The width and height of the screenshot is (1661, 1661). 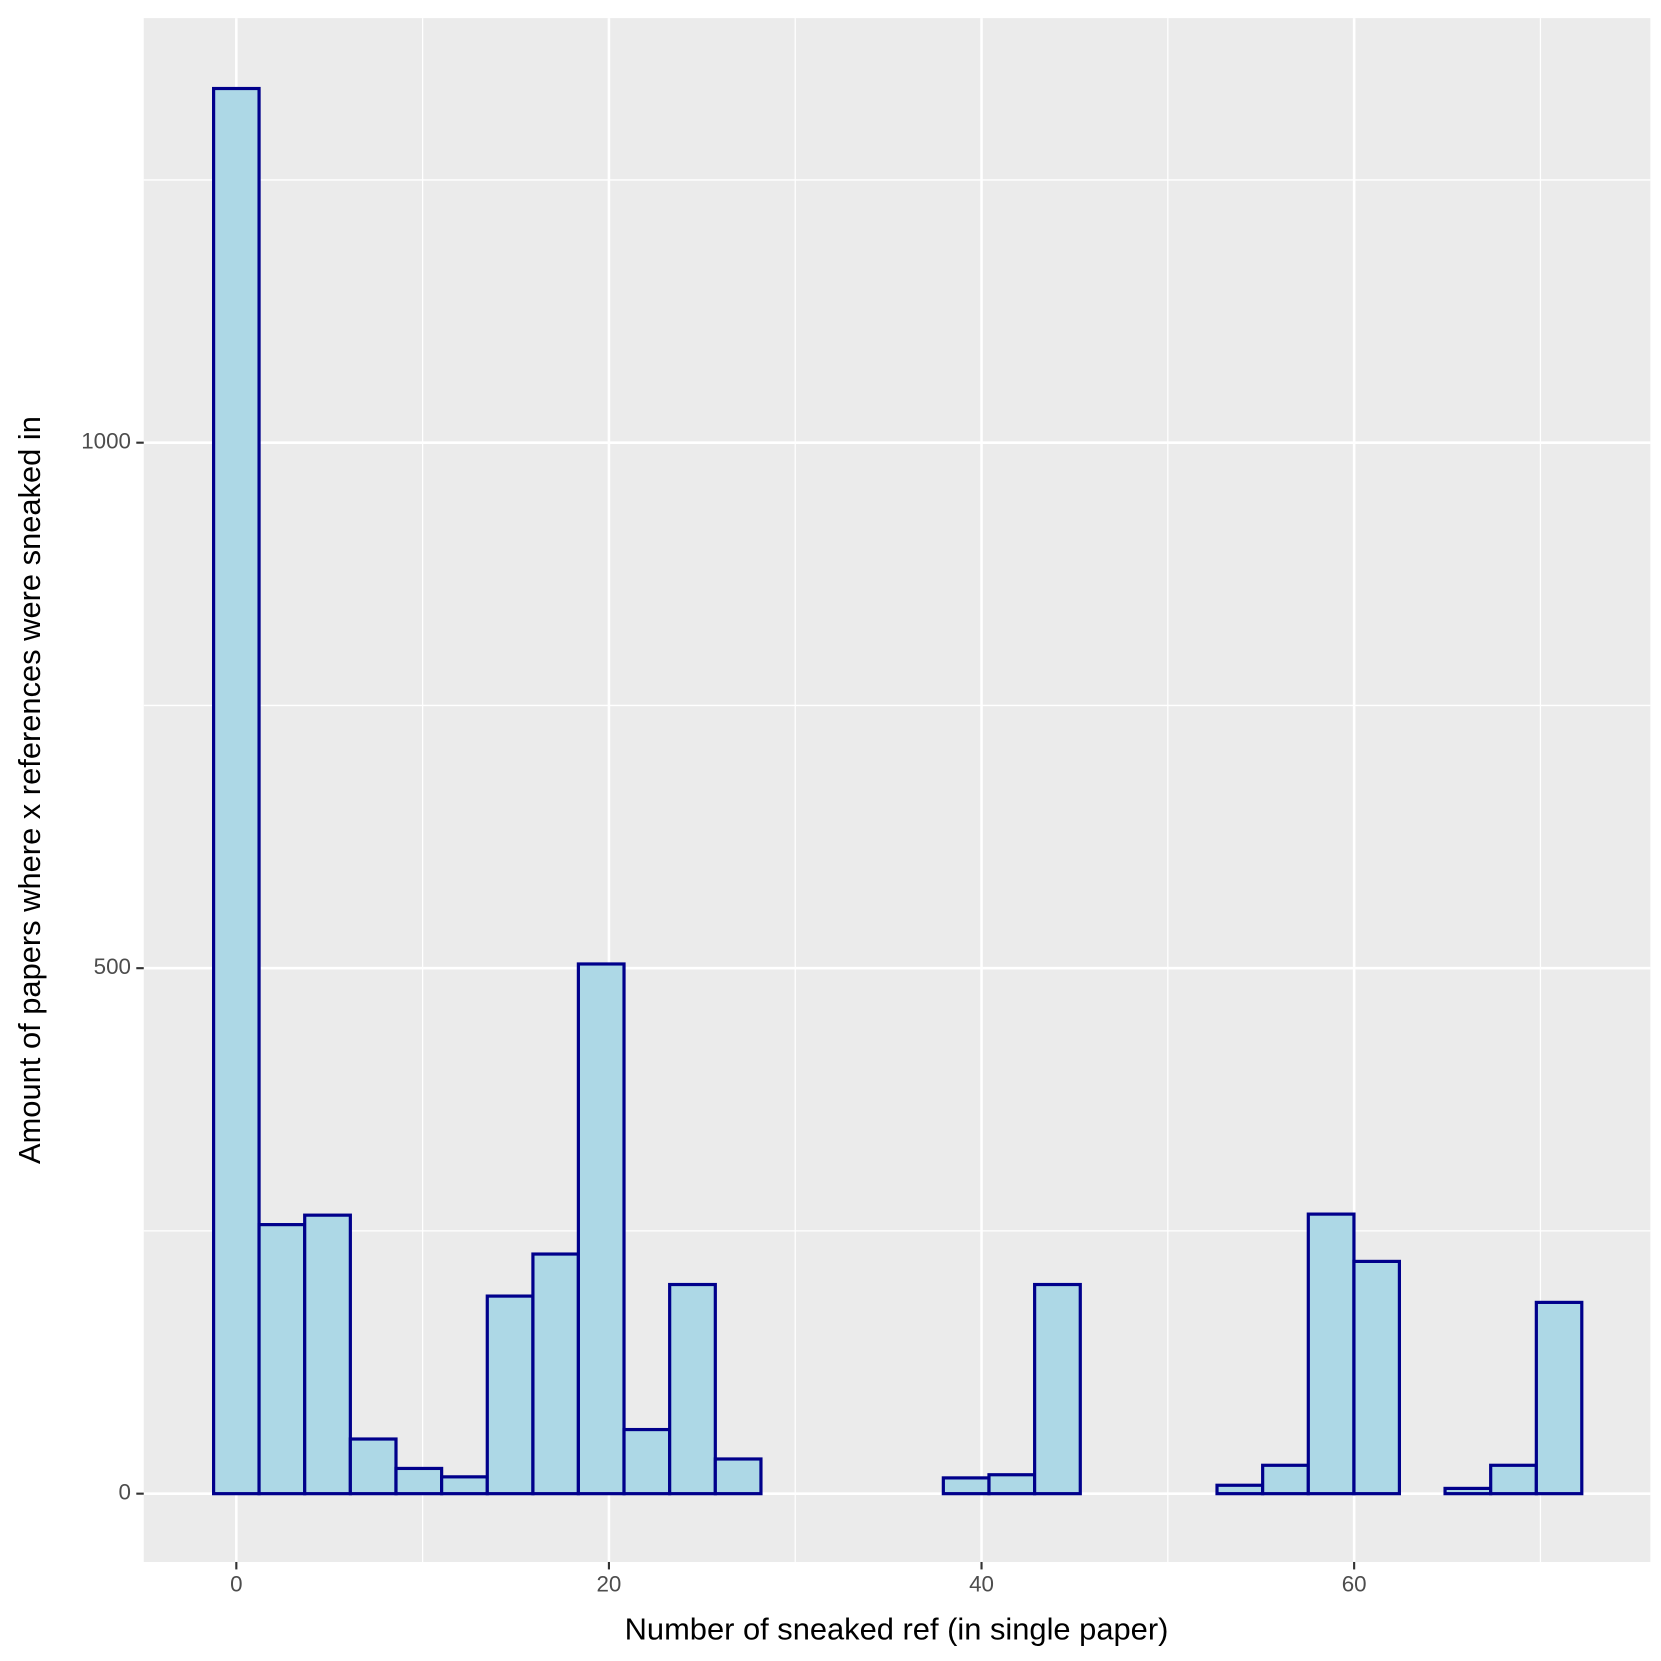 What do you see at coordinates (981, 1583) in the screenshot?
I see `x-tick-label: 40` at bounding box center [981, 1583].